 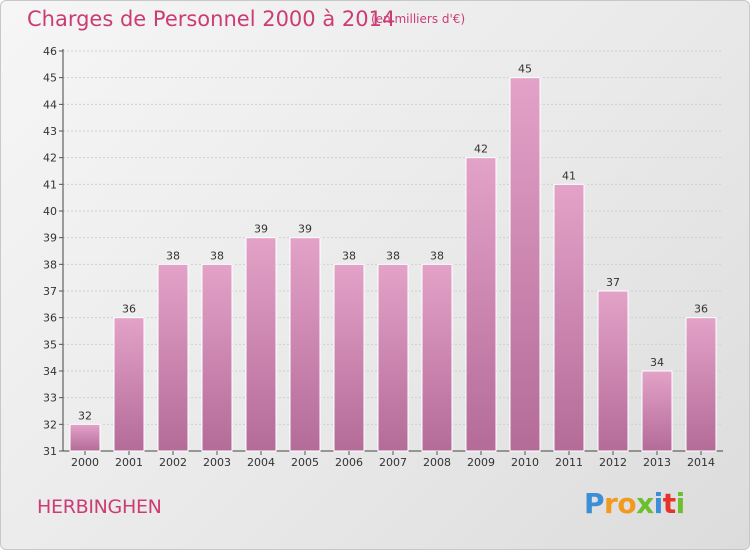 What do you see at coordinates (569, 462) in the screenshot?
I see `x-tick-label: 2011` at bounding box center [569, 462].